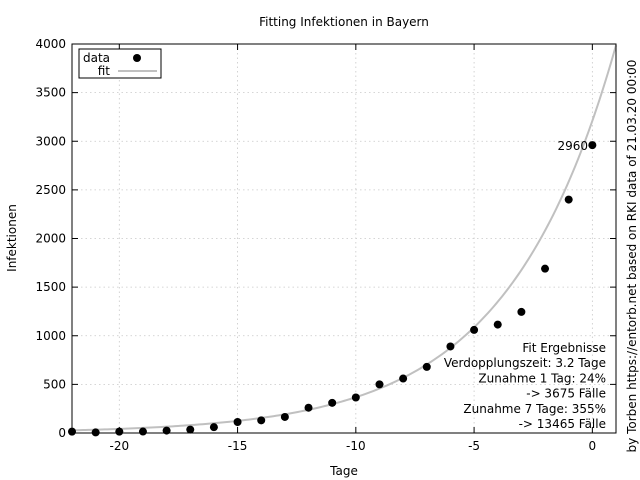  What do you see at coordinates (566, 394) in the screenshot?
I see `fit-result-line: -> 3675 Fälle` at bounding box center [566, 394].